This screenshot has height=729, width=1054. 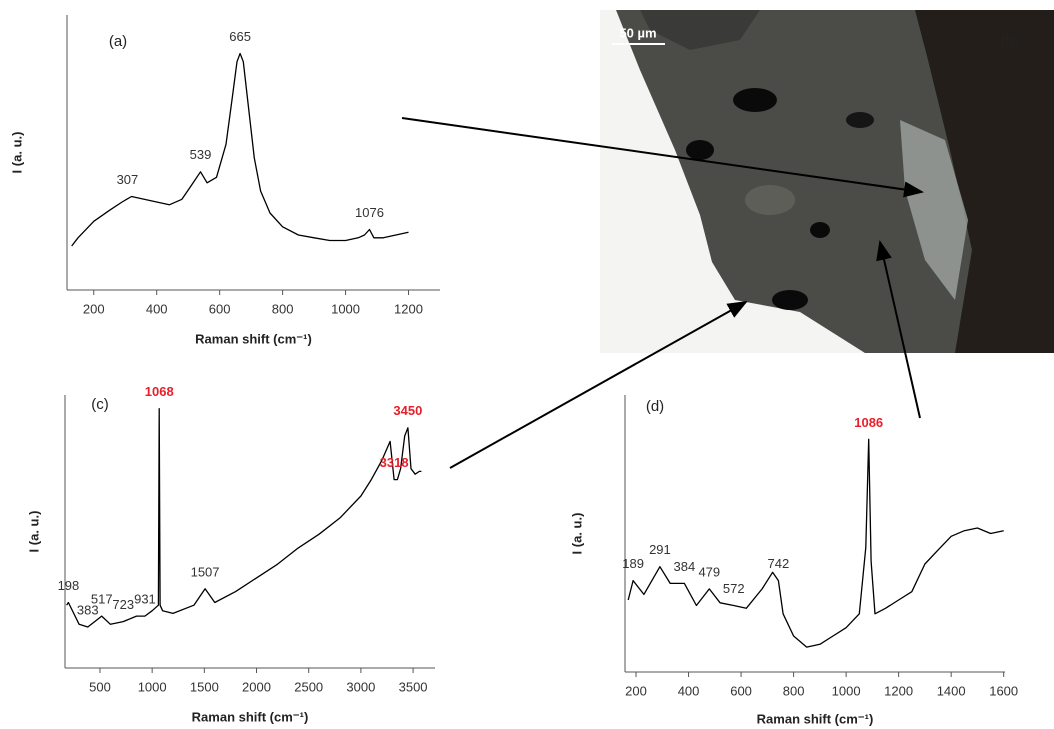 What do you see at coordinates (951, 690) in the screenshot?
I see `x-tick-label: 1400` at bounding box center [951, 690].